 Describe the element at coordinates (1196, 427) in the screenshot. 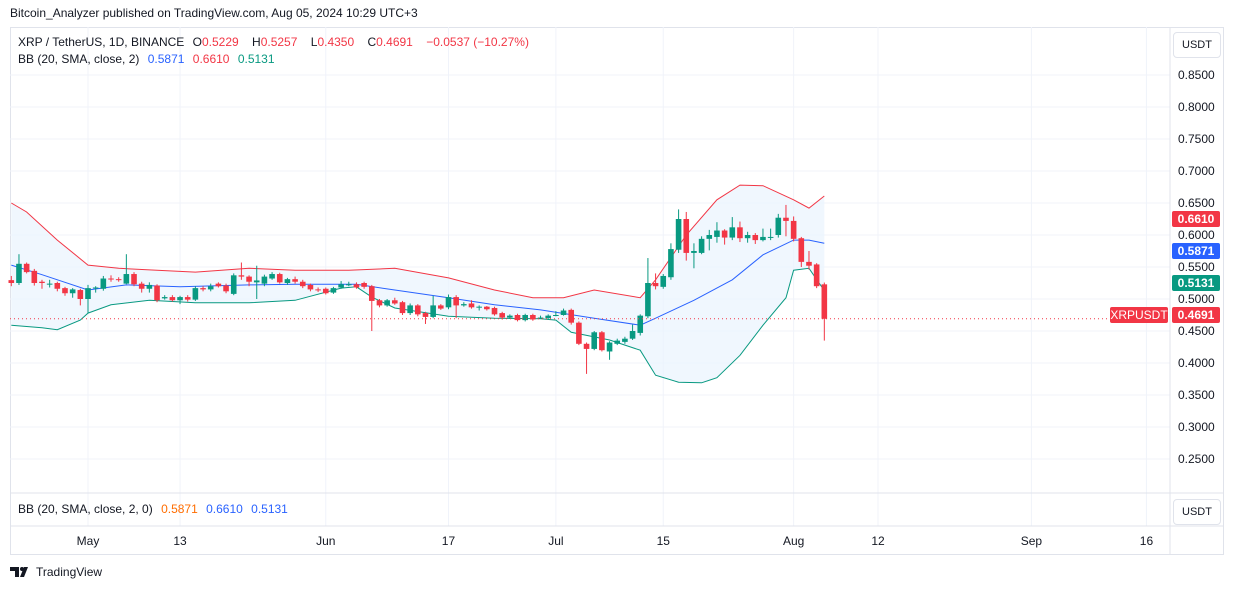

I see `price-tick: 0.3000` at that location.